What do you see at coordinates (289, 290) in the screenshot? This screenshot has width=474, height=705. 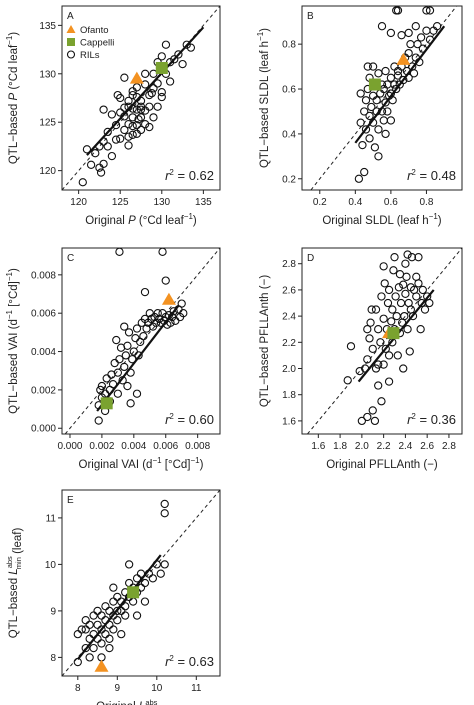 I see `y-tick-label: 2.6` at bounding box center [289, 290].